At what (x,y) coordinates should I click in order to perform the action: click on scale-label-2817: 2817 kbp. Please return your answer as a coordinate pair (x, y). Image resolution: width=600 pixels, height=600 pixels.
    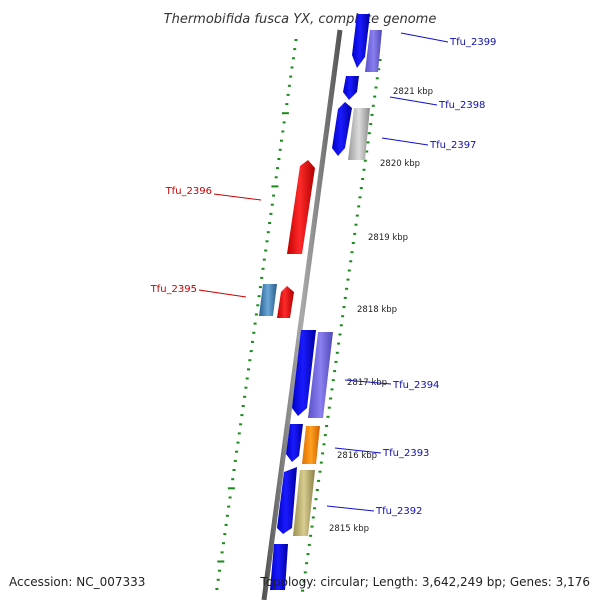
    Looking at the image, I should click on (367, 383).